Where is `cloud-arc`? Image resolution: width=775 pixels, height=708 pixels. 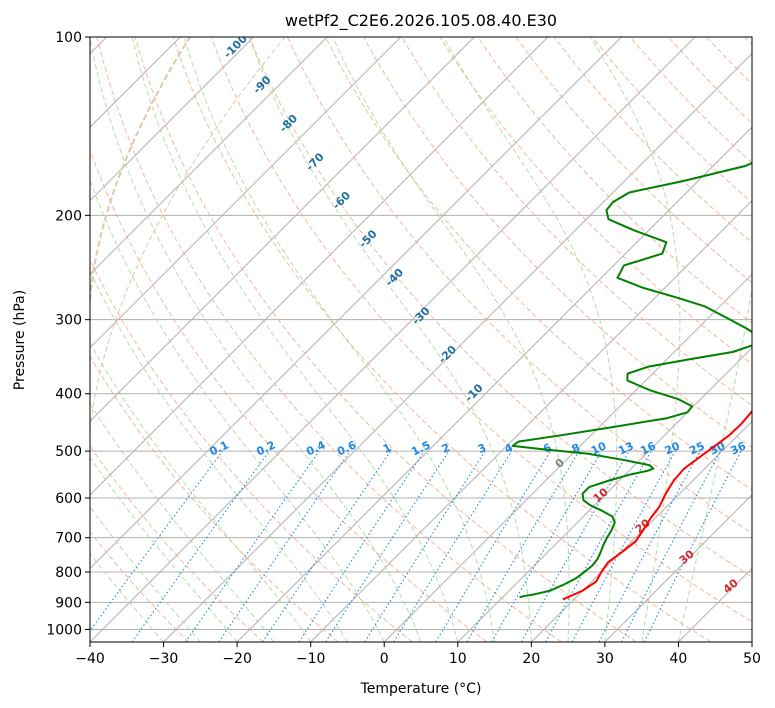
cloud-arc is located at coordinates (188, 234).